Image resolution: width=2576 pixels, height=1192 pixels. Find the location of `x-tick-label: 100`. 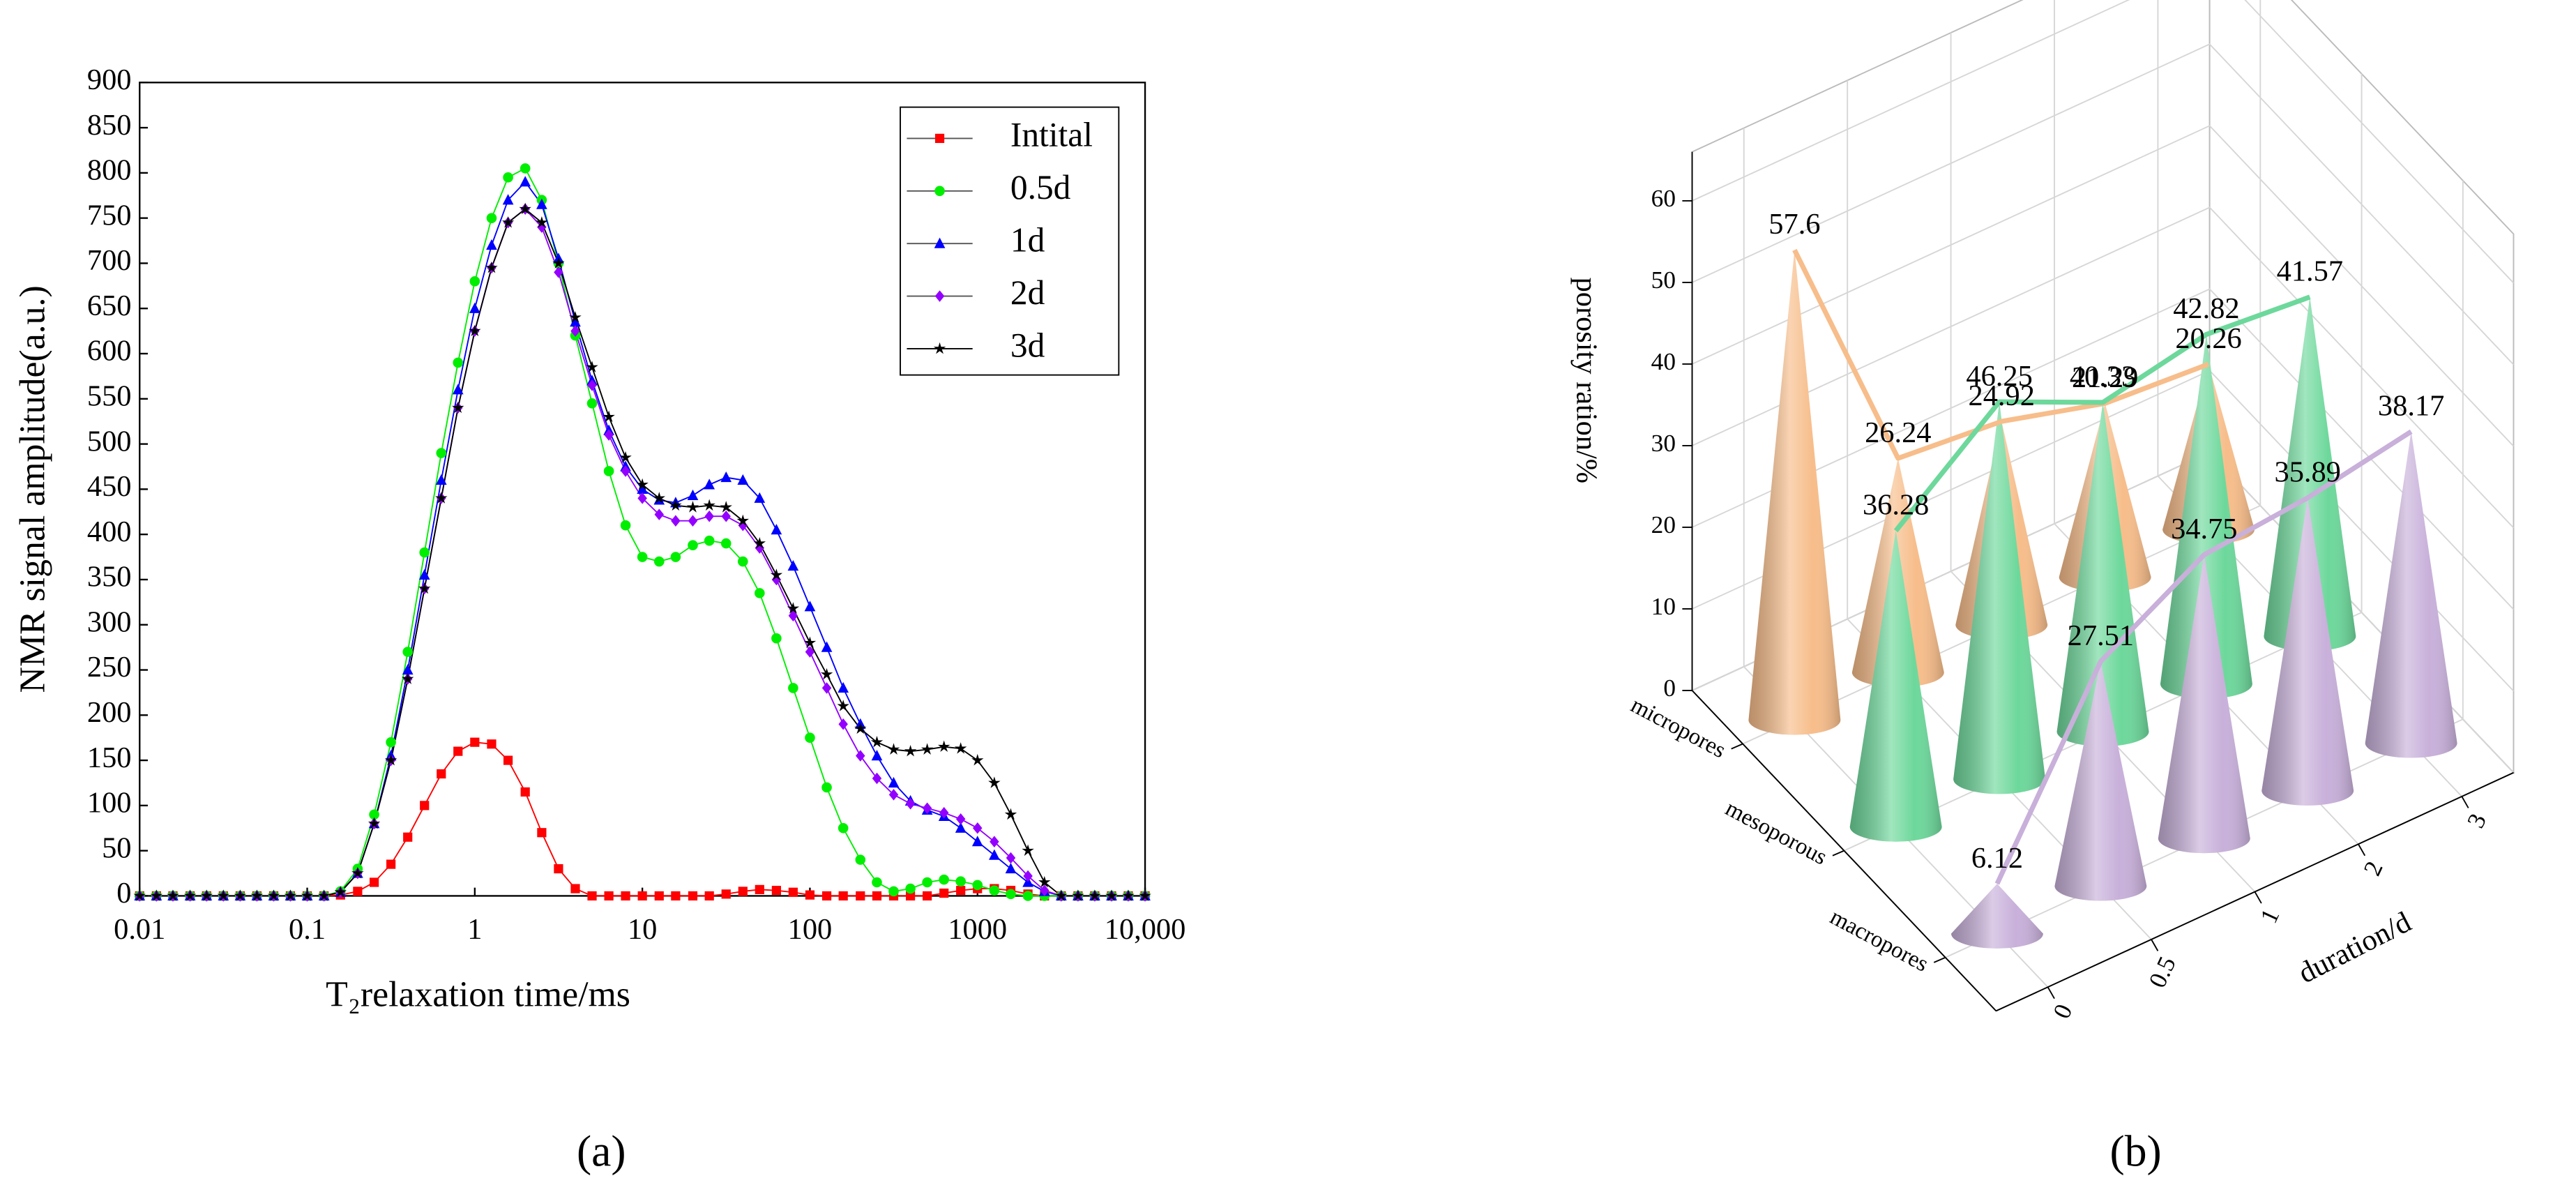

x-tick-label: 100 is located at coordinates (810, 929).